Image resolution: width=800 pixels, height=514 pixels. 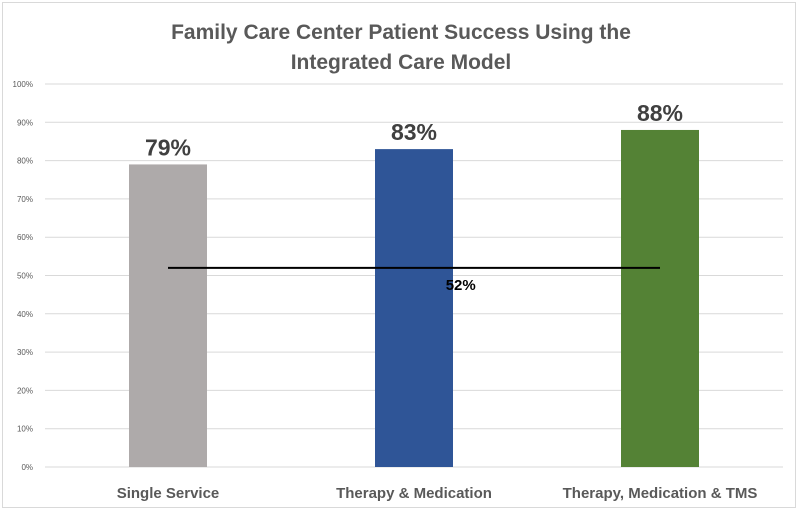 What do you see at coordinates (401, 62) in the screenshot?
I see `chart-title-line-2: Integrated Care Model` at bounding box center [401, 62].